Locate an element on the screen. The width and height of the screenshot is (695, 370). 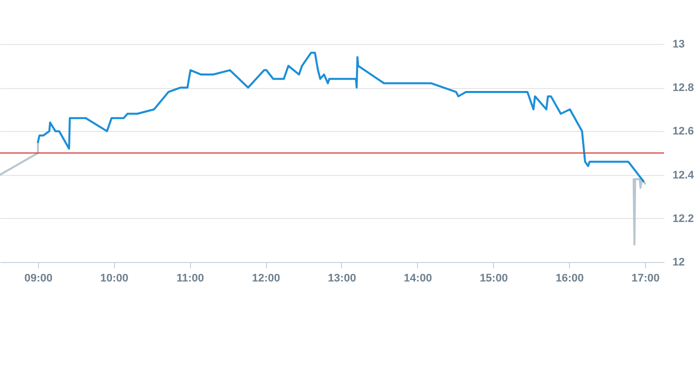
y-tick-label: 13 is located at coordinates (678, 44).